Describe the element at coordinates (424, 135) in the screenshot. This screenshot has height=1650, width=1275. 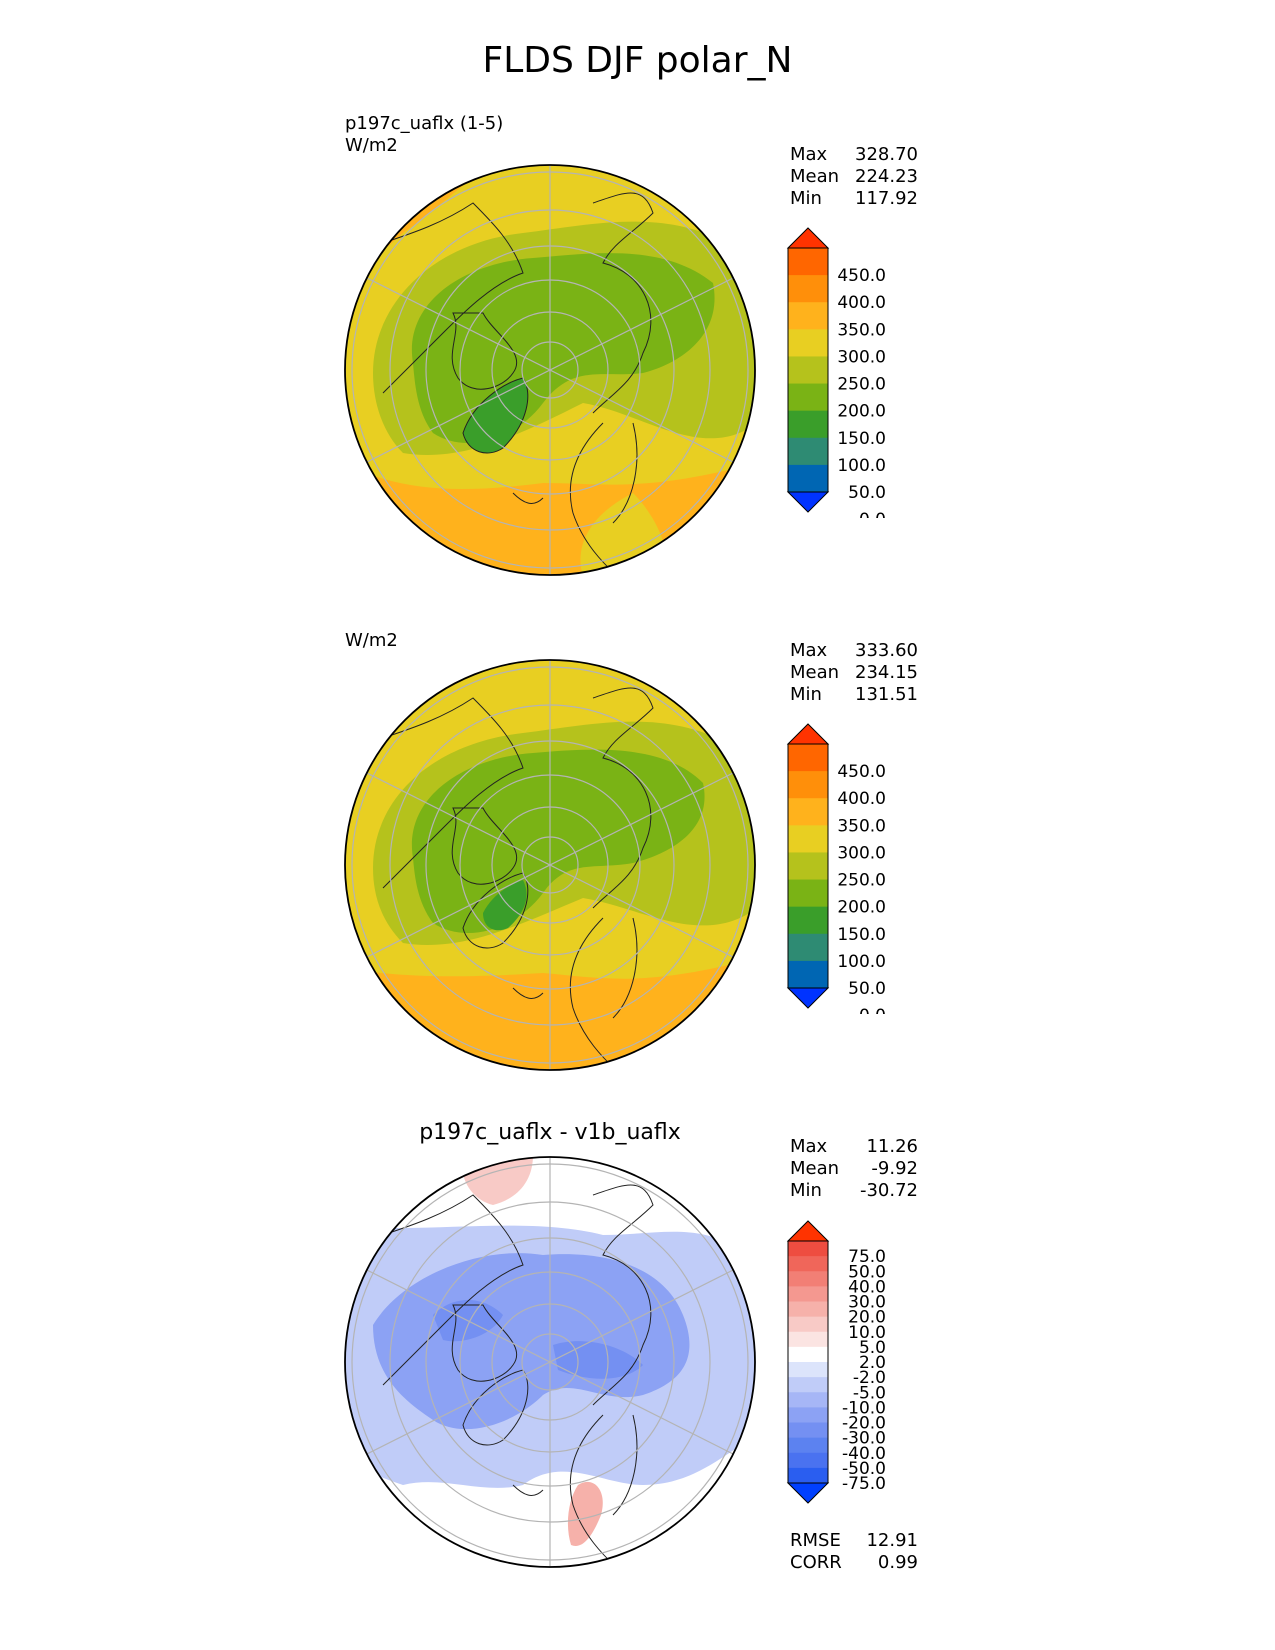
I see `panel1-subtitle: p197c_uaflx (1-5) W/m2` at that location.